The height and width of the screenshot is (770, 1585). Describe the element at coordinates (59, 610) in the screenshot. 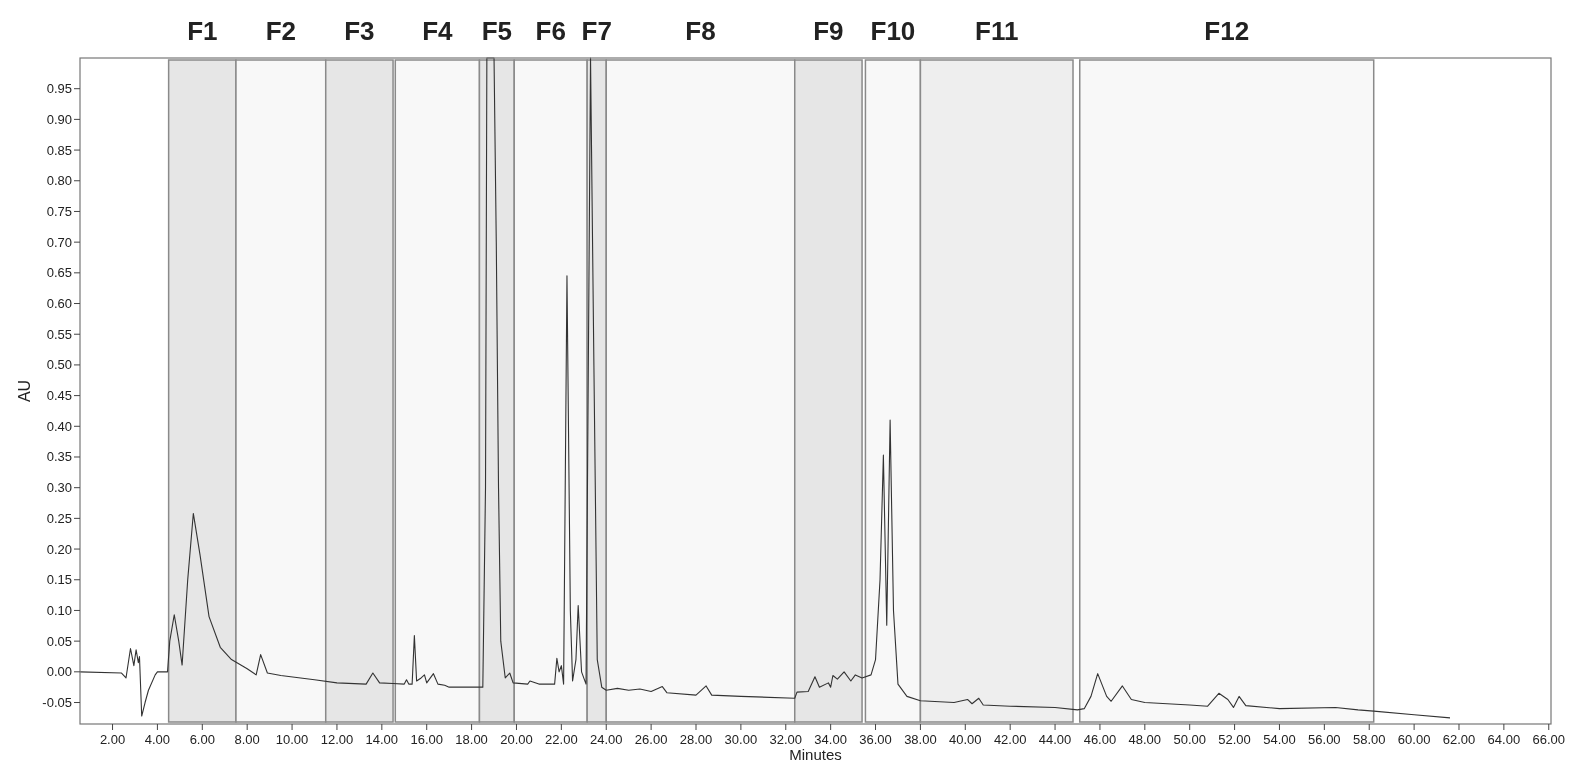

I see `y-tick-label: 0.10` at that location.